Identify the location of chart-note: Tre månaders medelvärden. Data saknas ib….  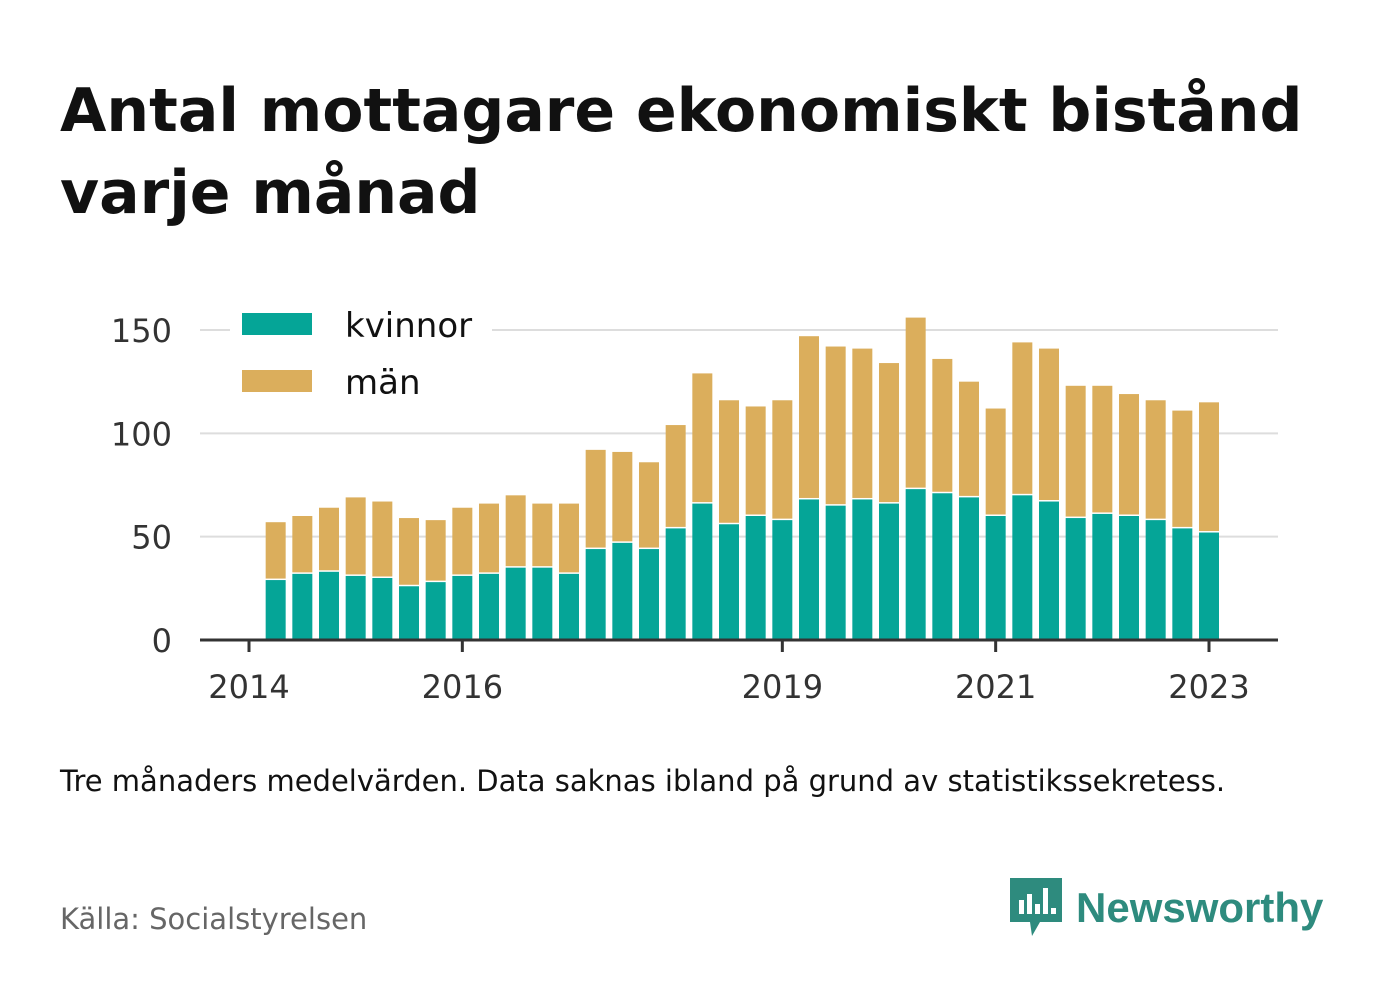
(643, 781).